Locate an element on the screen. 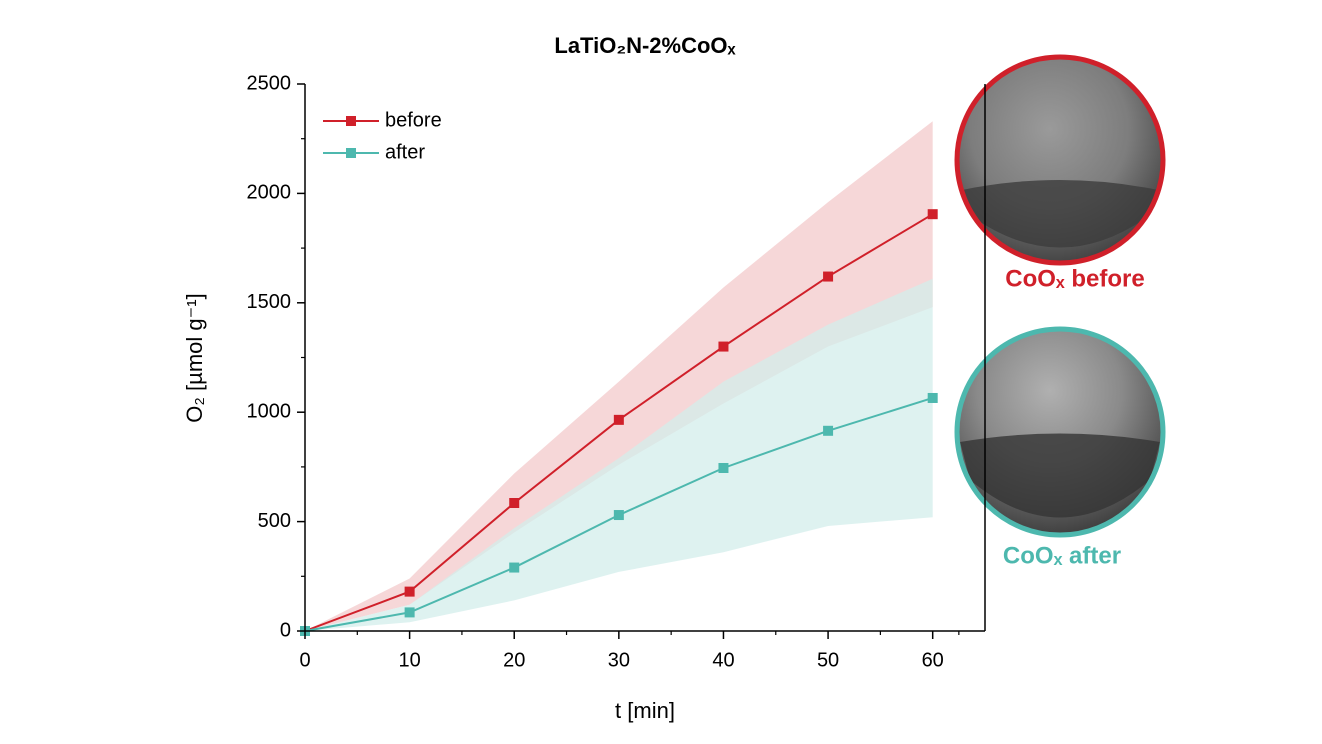 The image size is (1322, 744). x-tick-label: 20 is located at coordinates (514, 660).